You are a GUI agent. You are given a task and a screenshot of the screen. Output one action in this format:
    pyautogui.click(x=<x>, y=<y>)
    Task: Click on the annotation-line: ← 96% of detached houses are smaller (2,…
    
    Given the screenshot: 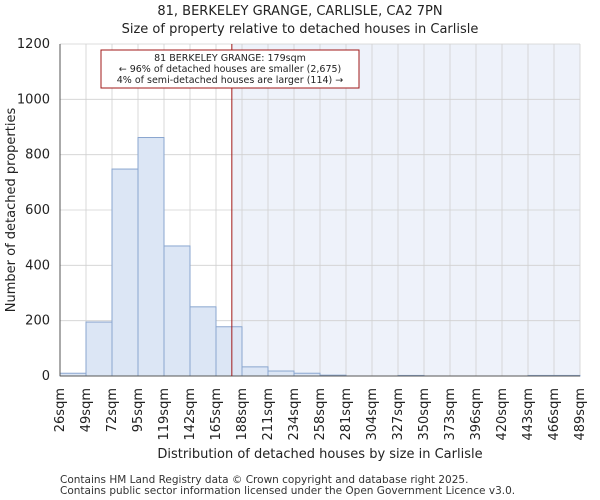 What is the action you would take?
    pyautogui.click(x=230, y=69)
    